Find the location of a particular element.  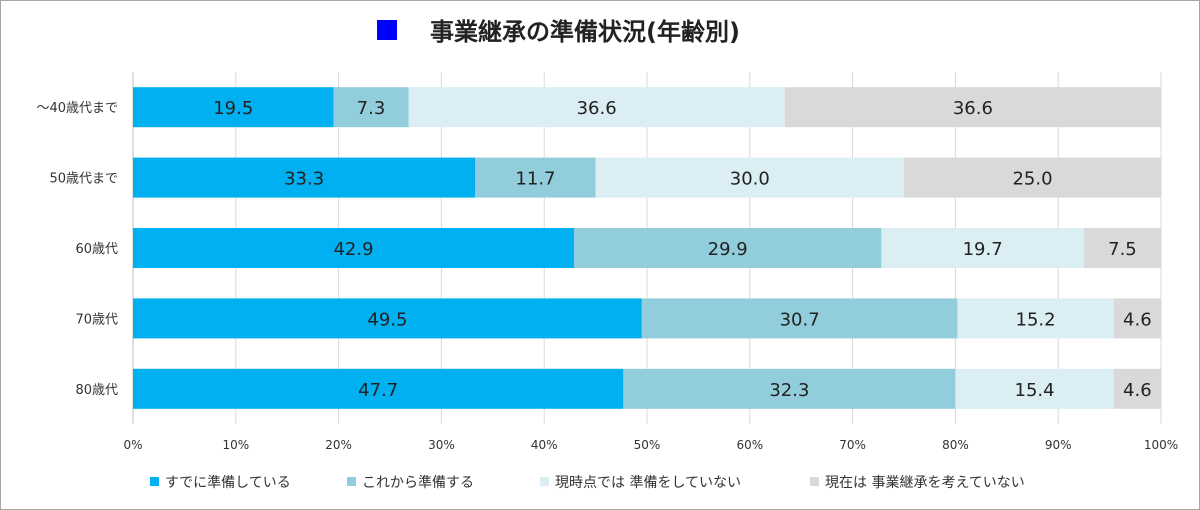

data-label: 49.5 is located at coordinates (387, 319).